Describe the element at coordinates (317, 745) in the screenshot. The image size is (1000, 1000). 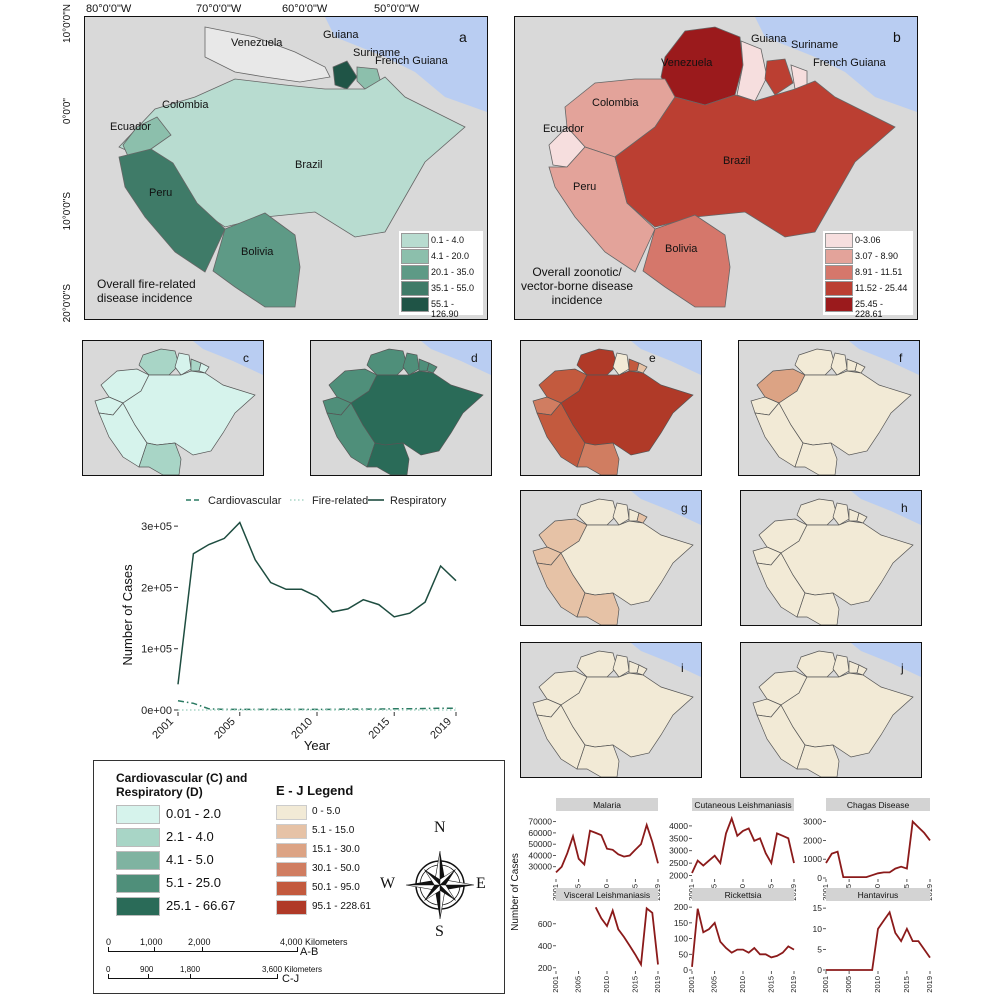
I see `x-axis-label: Year` at that location.